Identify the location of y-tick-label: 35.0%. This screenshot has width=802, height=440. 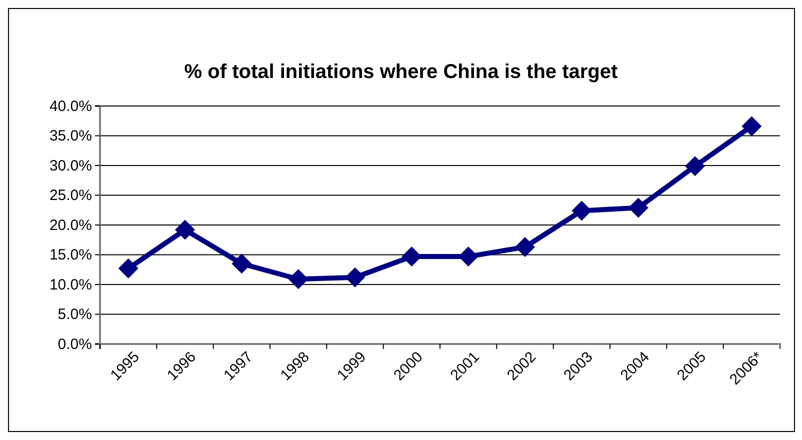
(70, 136).